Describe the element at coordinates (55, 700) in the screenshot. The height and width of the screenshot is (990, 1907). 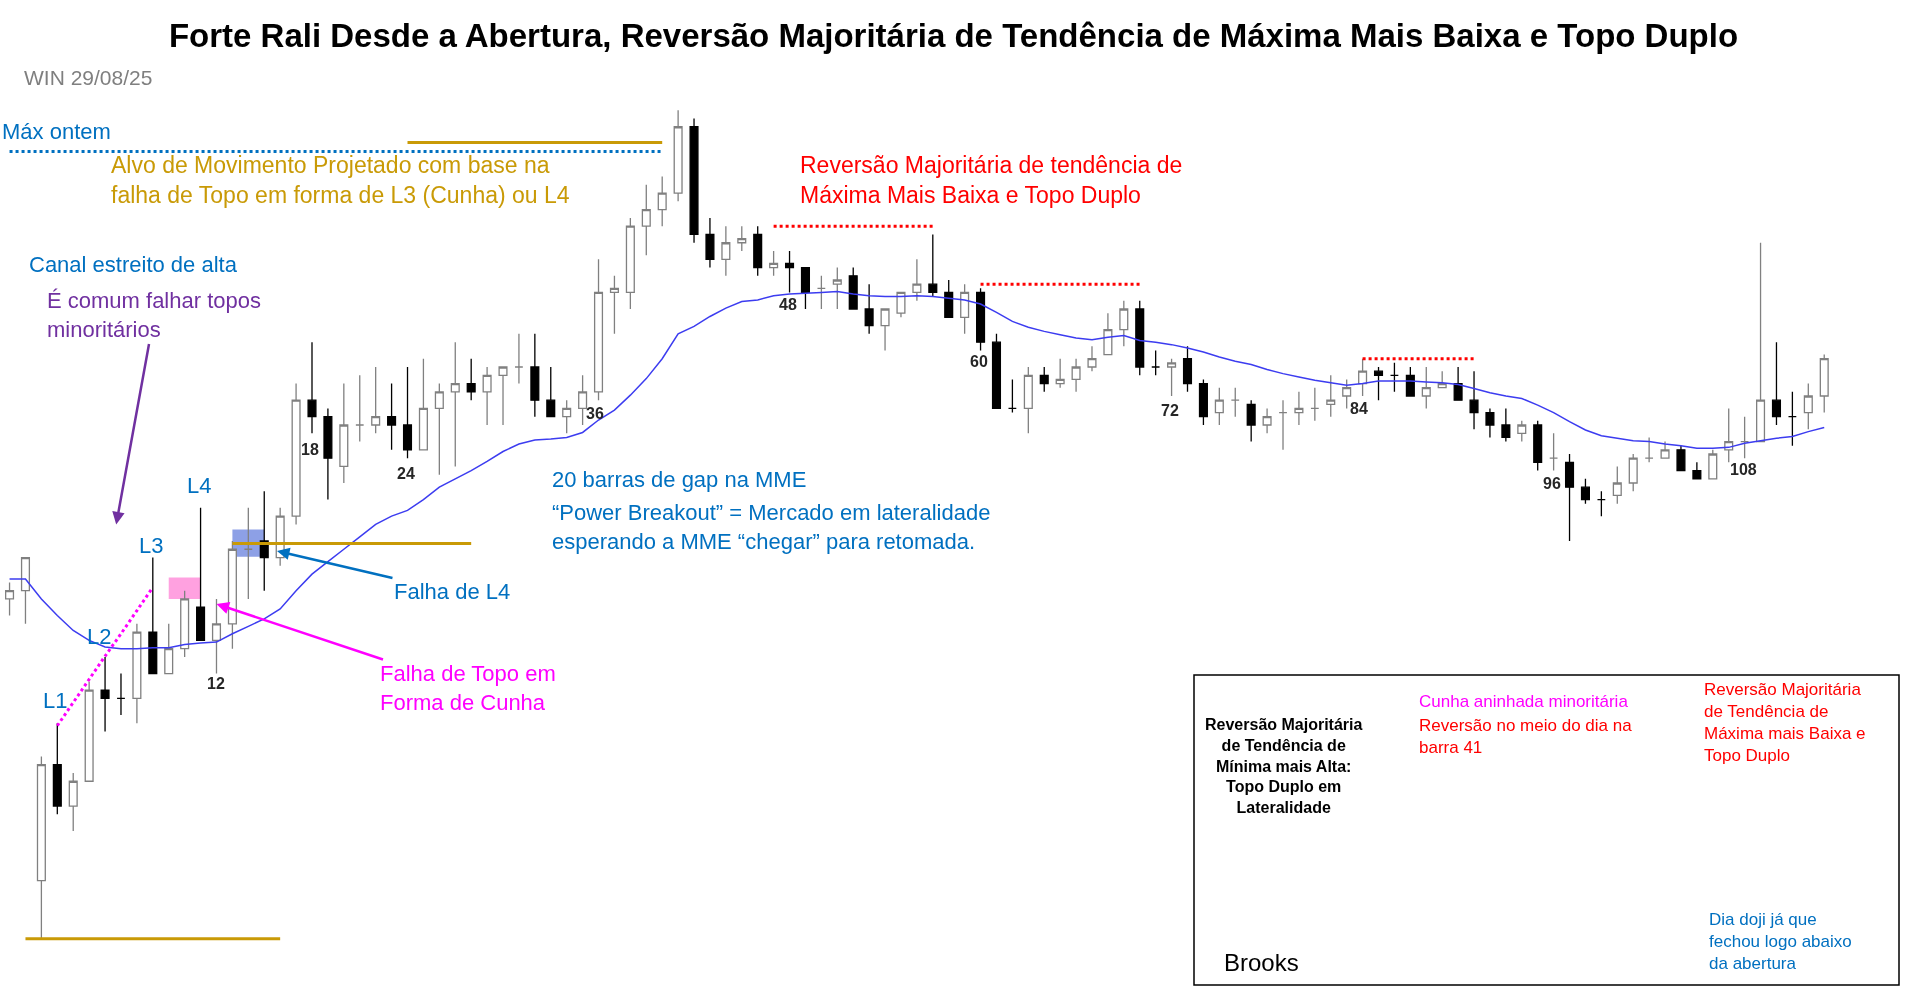
I see `annotation: L1` at that location.